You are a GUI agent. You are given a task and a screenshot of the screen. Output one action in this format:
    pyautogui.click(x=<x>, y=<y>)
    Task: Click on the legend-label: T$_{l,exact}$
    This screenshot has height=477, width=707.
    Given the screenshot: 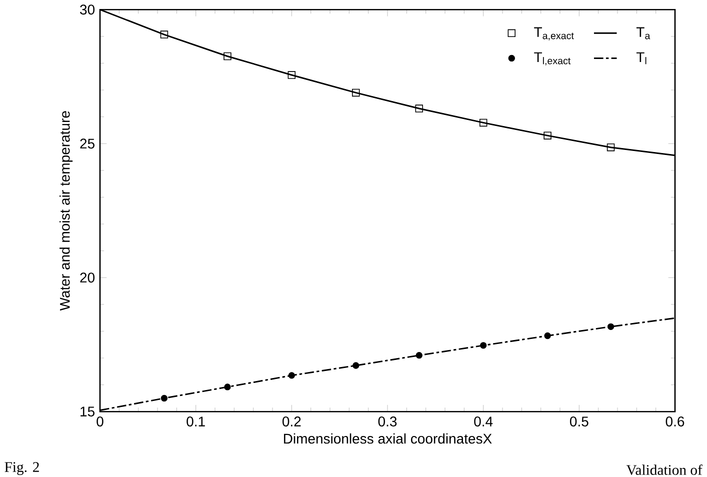 What is the action you would take?
    pyautogui.click(x=552, y=59)
    